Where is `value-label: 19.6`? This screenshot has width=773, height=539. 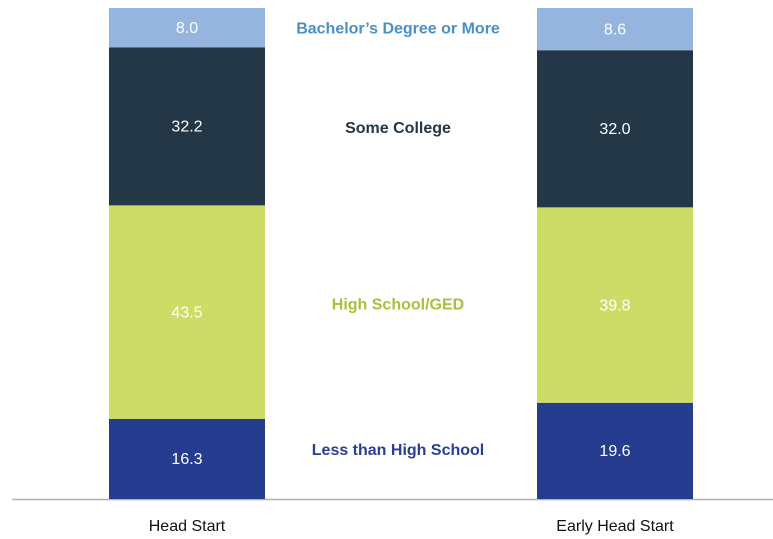
value-label: 19.6 is located at coordinates (614, 451).